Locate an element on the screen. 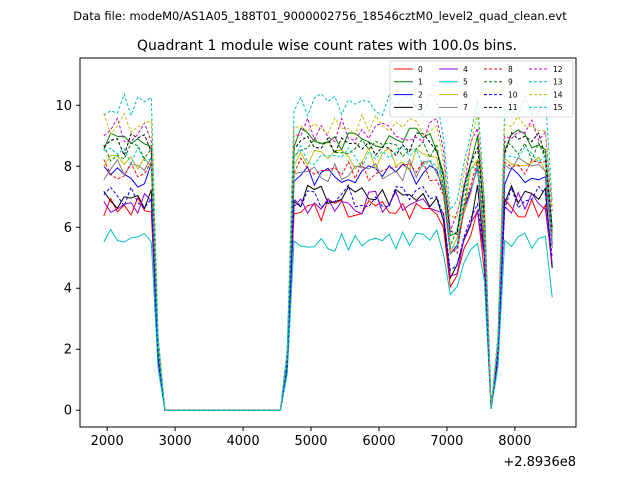 The image size is (640, 480). y-axis: 0 2 4 6 8 10 is located at coordinates (67, 259).